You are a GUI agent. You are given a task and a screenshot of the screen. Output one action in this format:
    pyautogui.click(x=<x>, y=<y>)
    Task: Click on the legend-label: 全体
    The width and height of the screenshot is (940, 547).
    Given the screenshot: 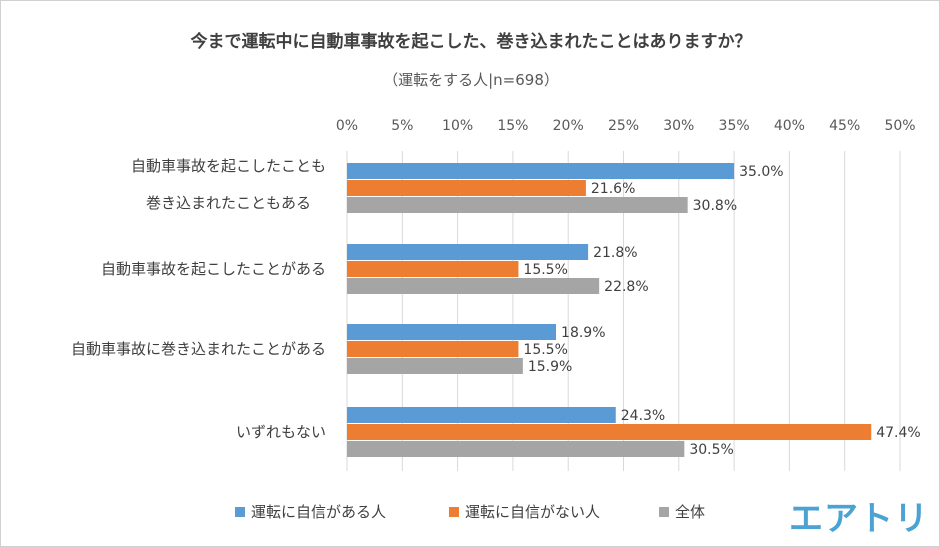 What is the action you would take?
    pyautogui.click(x=690, y=512)
    